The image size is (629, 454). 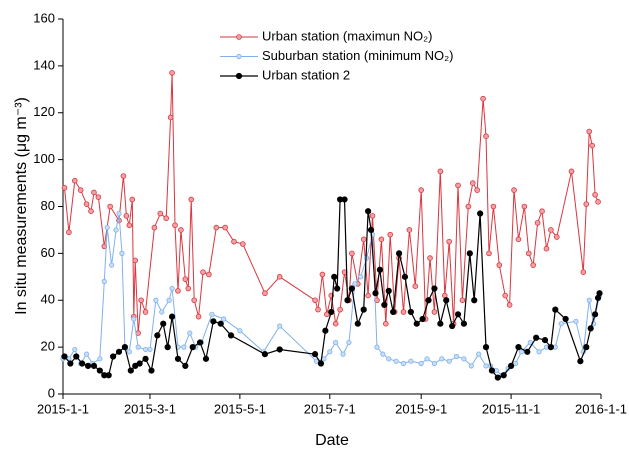 I want to click on x-tick-label: 2015-7-1, so click(x=330, y=408).